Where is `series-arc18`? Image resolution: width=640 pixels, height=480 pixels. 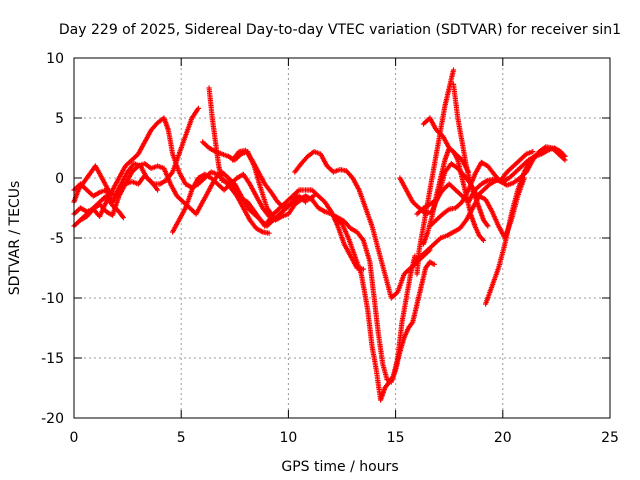
series-arc18 is located at coordinates (435, 172).